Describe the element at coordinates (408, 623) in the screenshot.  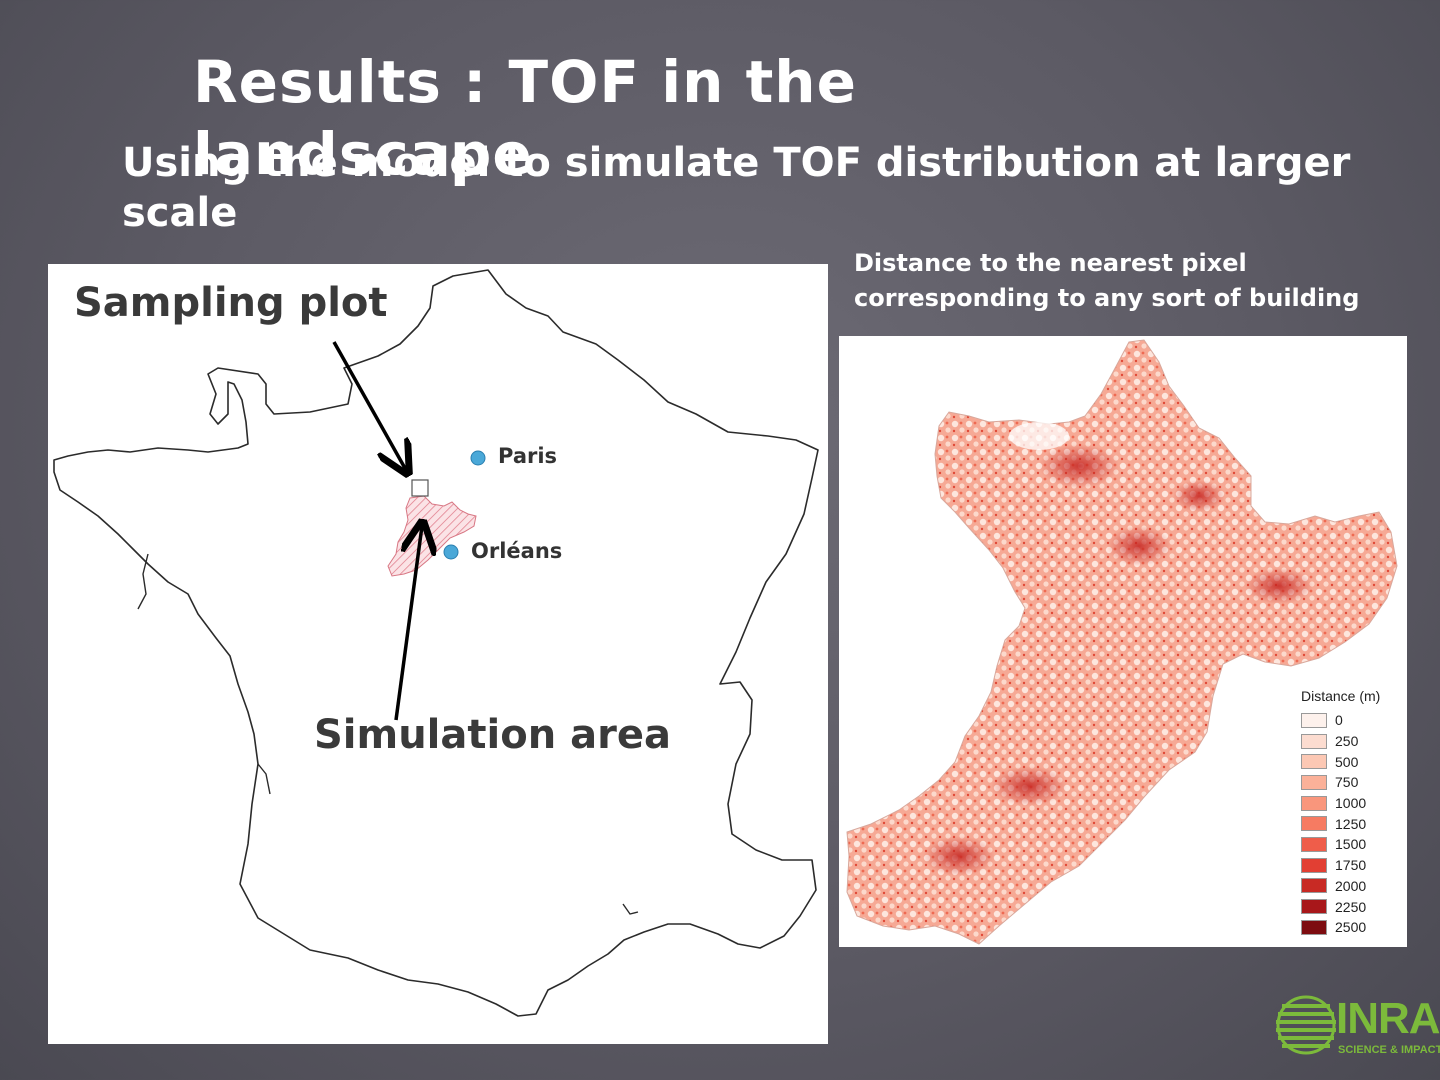
I see `simulation-arrow` at that location.